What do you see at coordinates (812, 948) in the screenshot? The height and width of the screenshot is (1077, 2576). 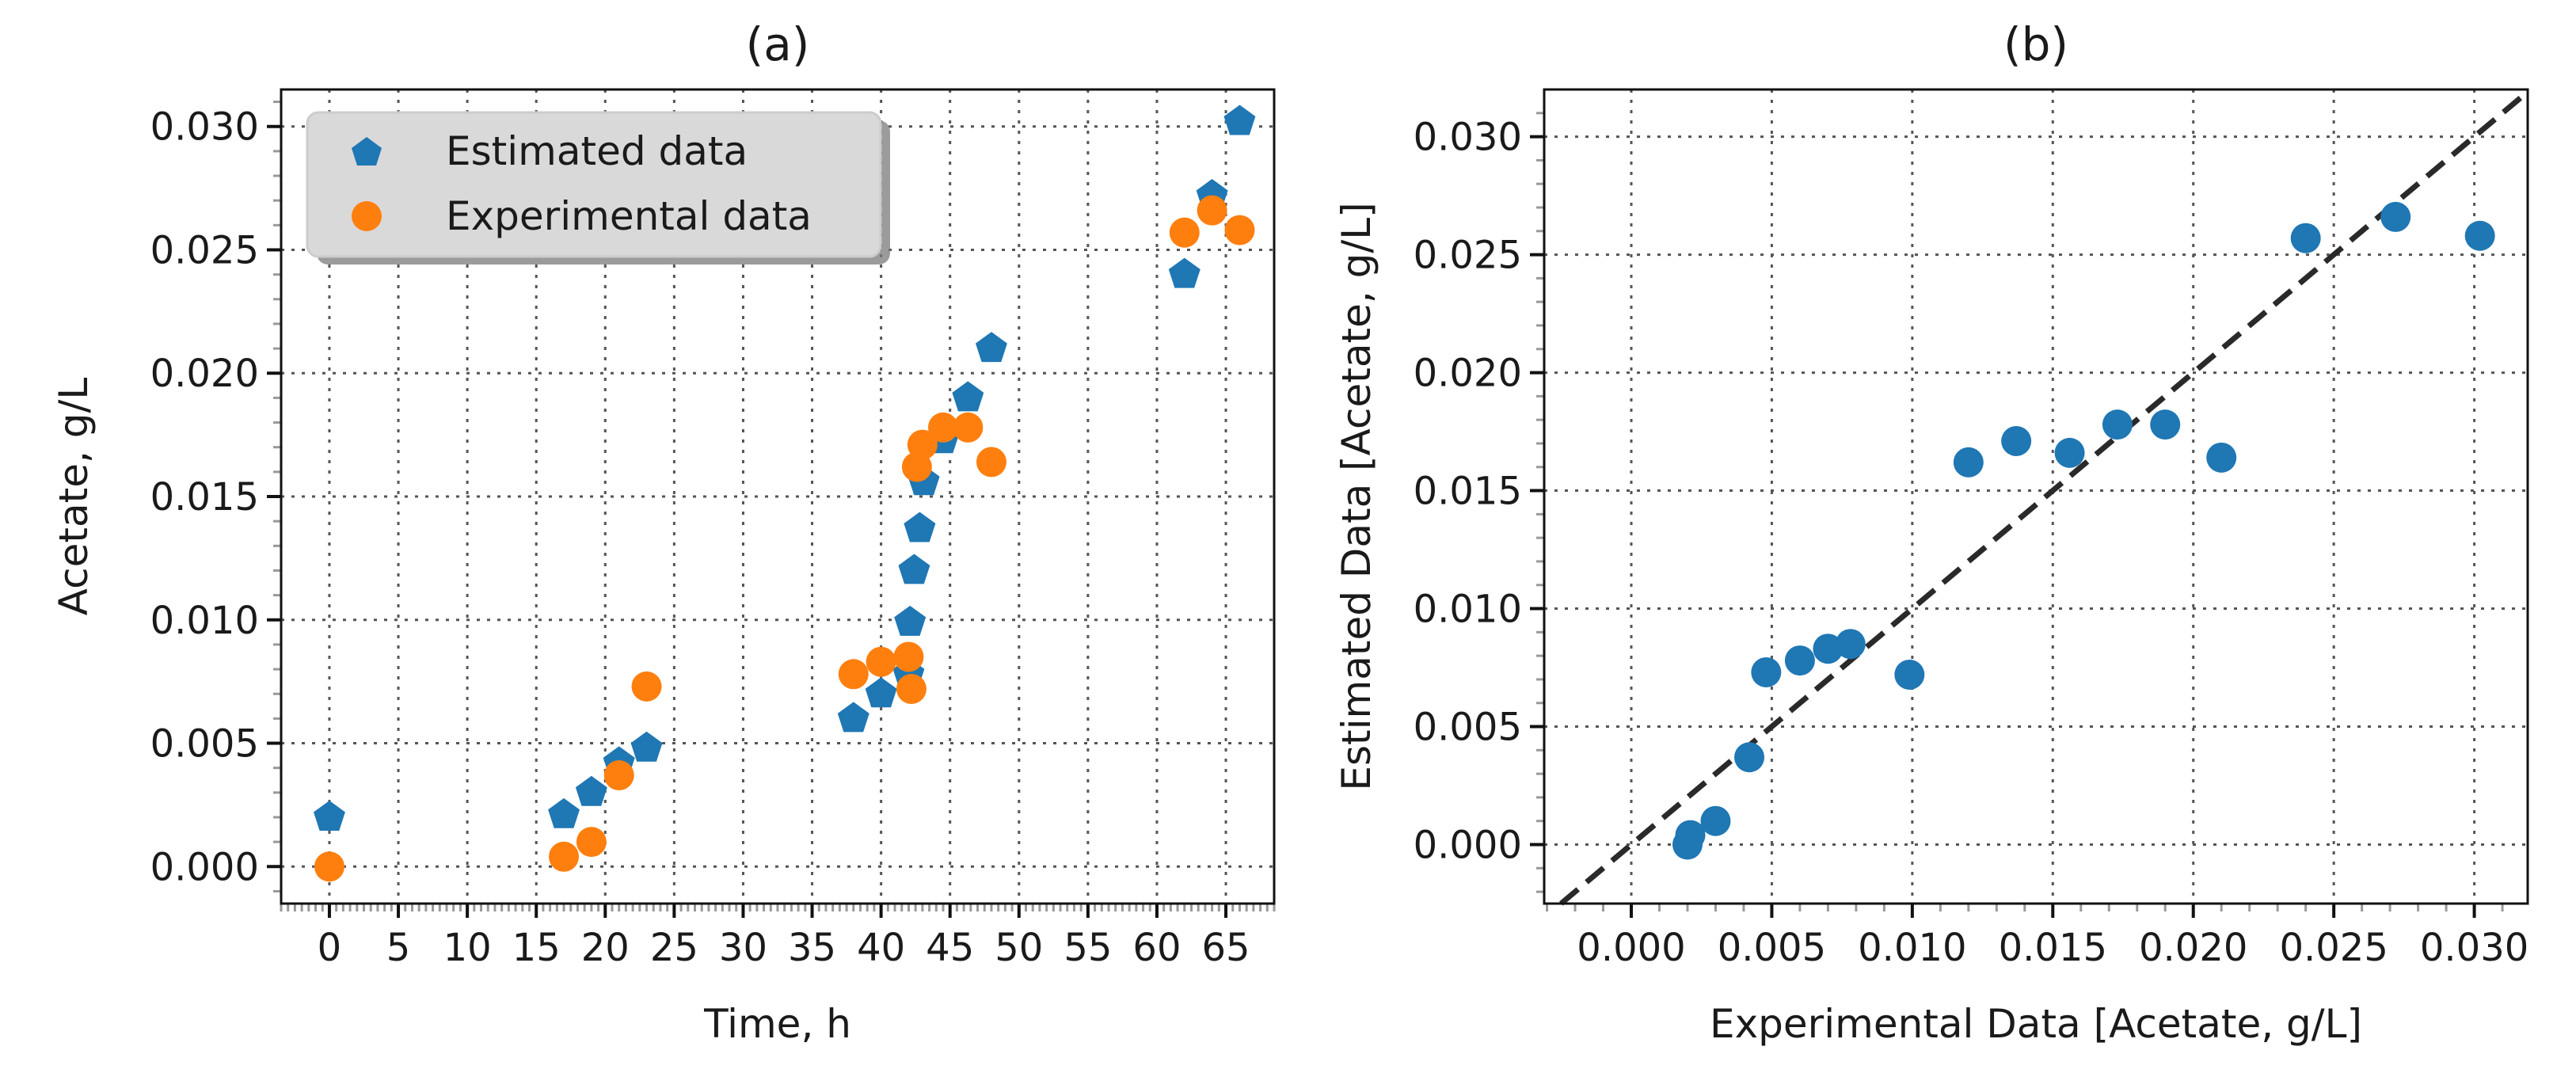 I see `x-tick-label: 35` at bounding box center [812, 948].